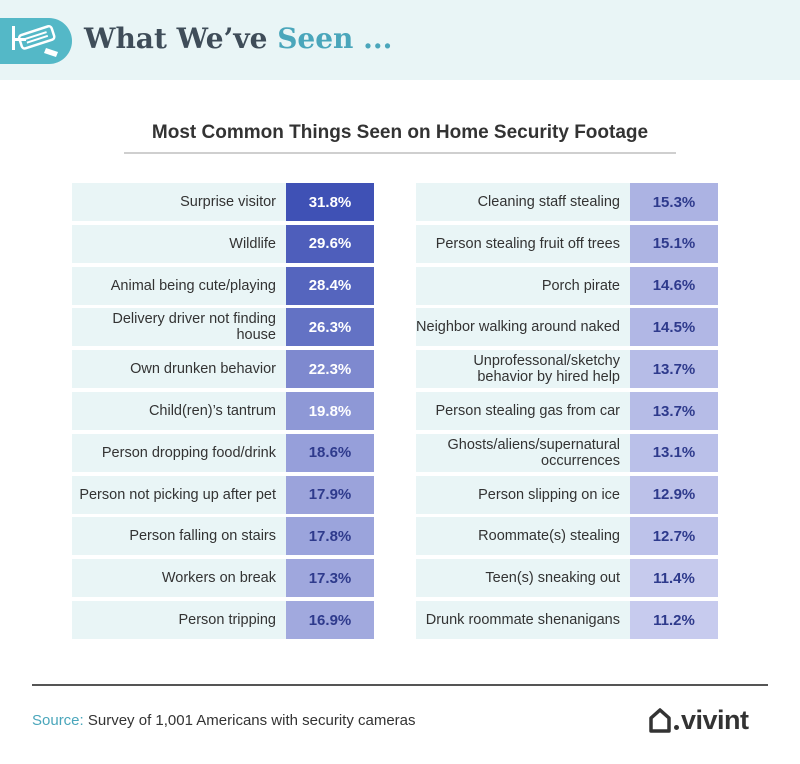  I want to click on row-value: 11.2%, so click(674, 620).